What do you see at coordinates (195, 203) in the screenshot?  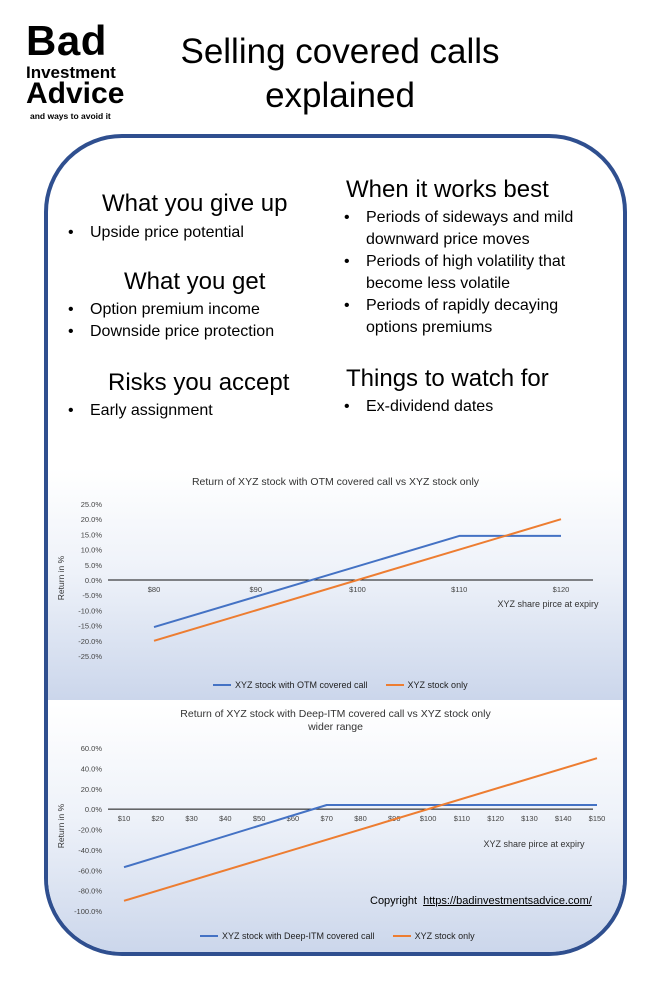 I see `heading-give-up: What you give up` at bounding box center [195, 203].